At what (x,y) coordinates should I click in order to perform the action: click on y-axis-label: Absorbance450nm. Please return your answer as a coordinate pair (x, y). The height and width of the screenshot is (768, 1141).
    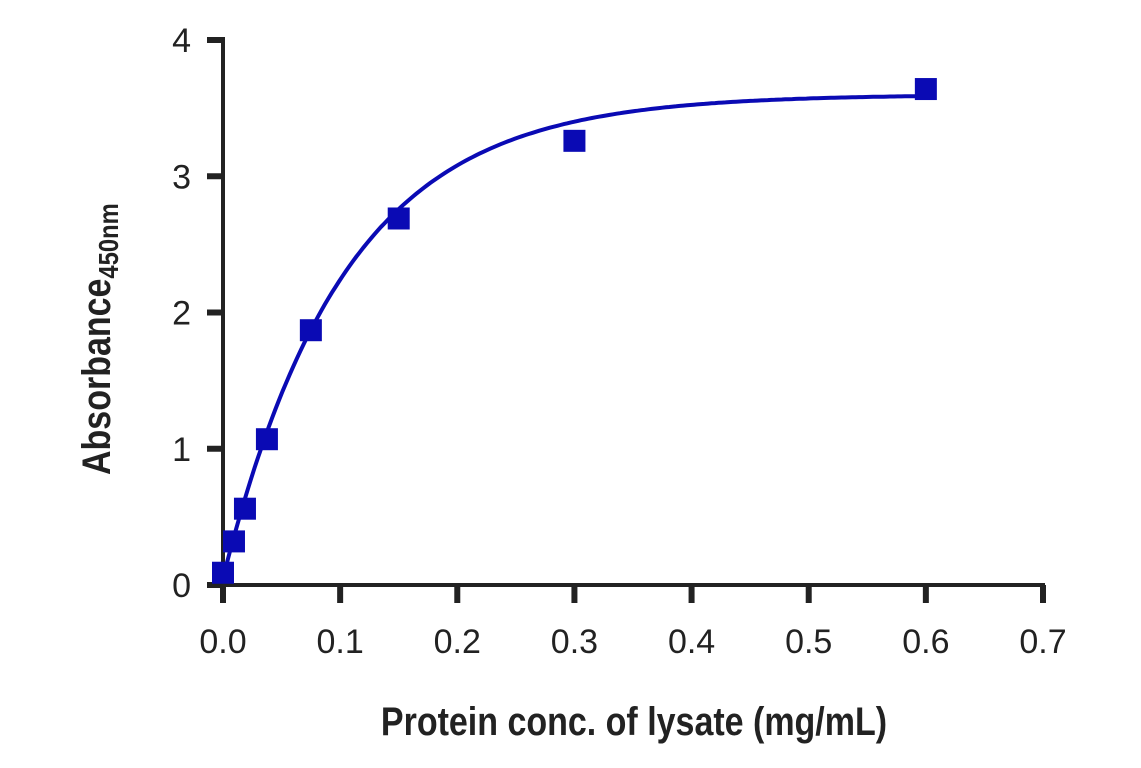
    Looking at the image, I should click on (98, 339).